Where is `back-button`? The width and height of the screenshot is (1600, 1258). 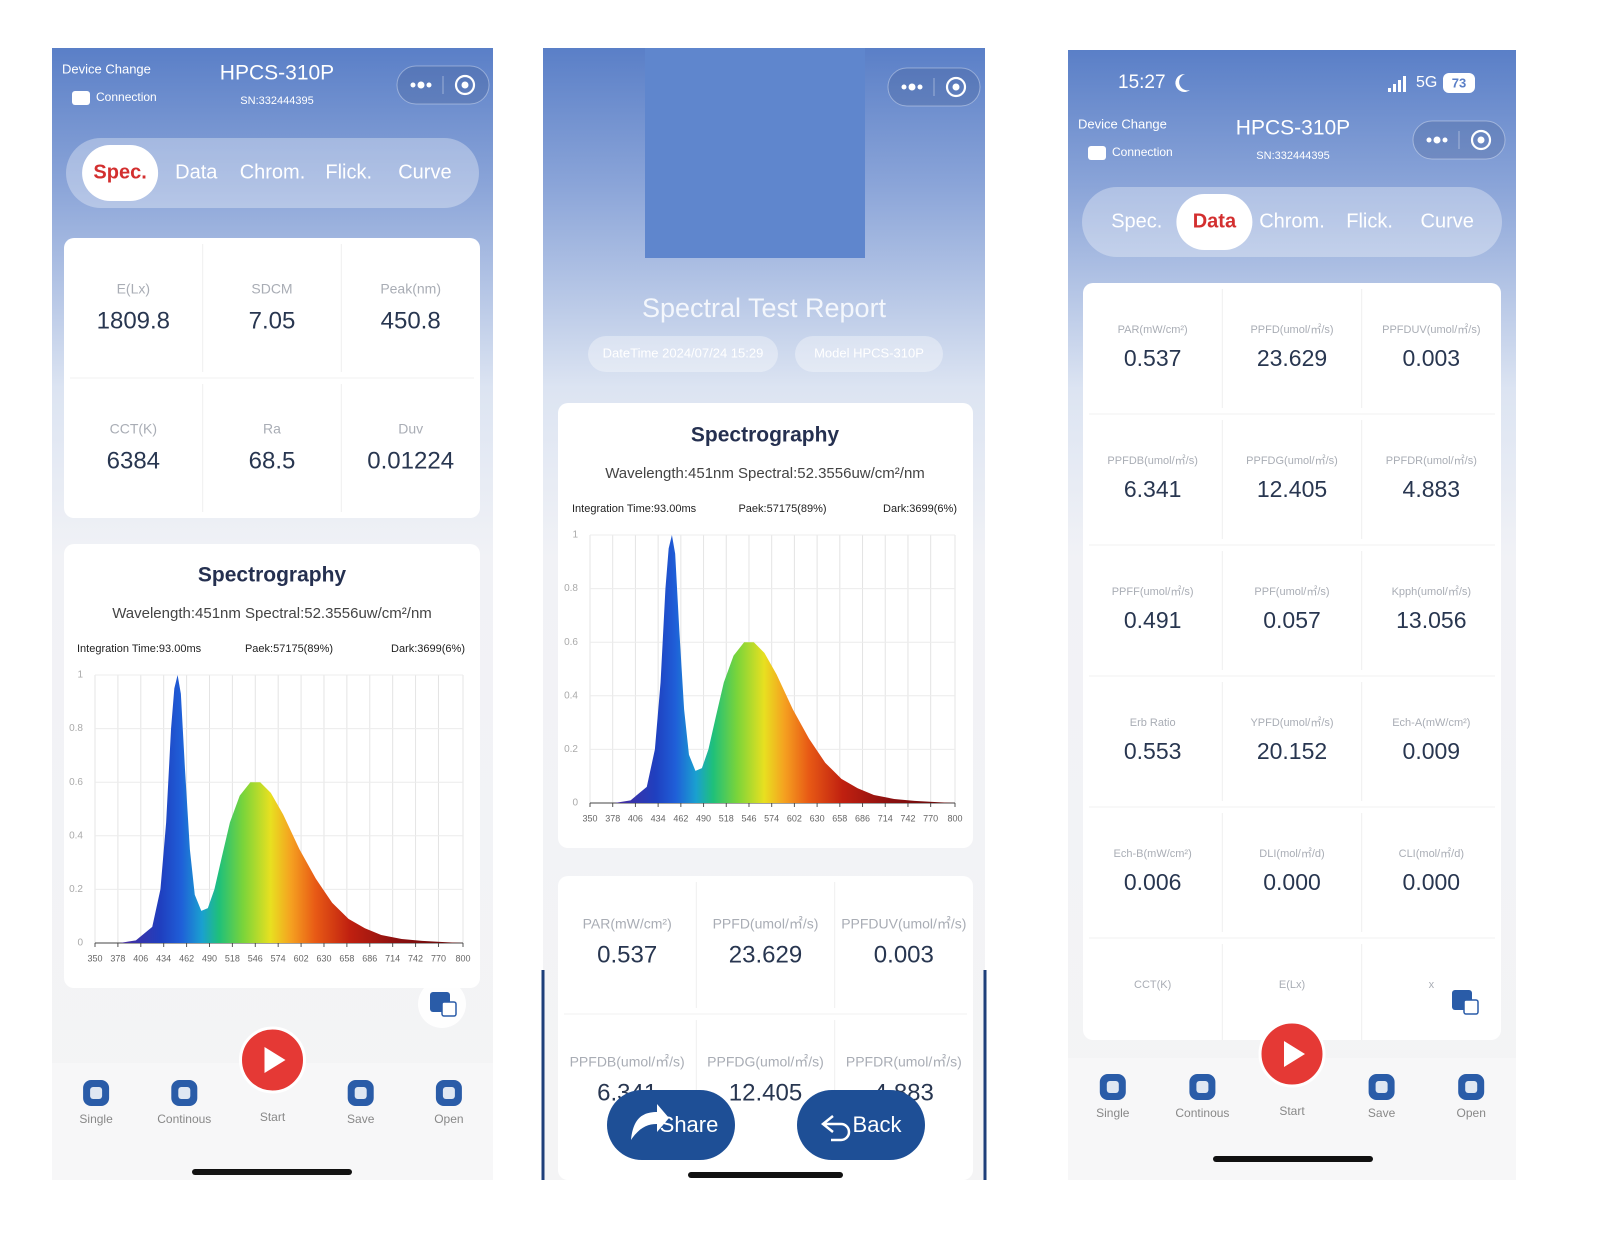 back-button is located at coordinates (861, 1125).